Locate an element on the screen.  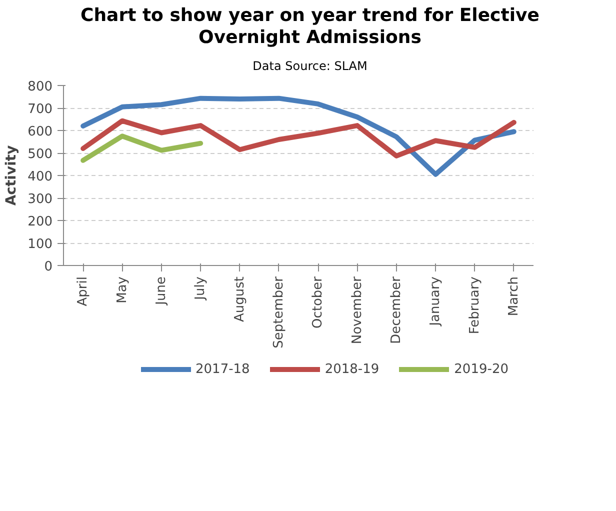
x-tick-label: May is located at coordinates (122, 290).